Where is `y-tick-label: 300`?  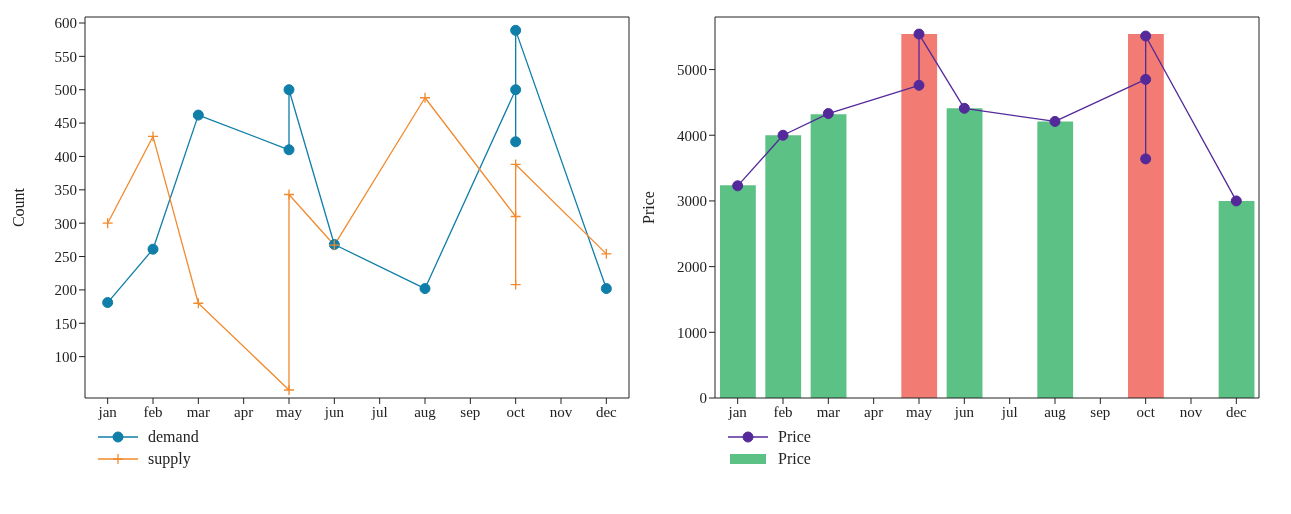
y-tick-label: 300 is located at coordinates (65, 223).